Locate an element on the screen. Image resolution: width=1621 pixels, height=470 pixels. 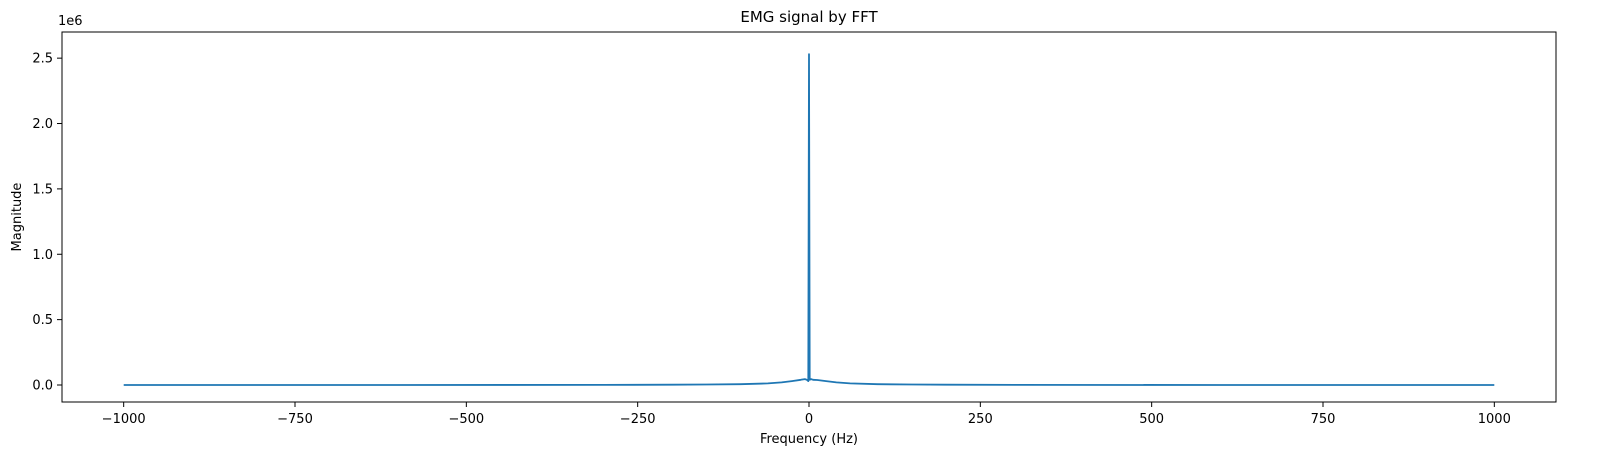
x-axis: −1000 −750 −500 −250 0 250 500 750 1000 is located at coordinates (806, 414).